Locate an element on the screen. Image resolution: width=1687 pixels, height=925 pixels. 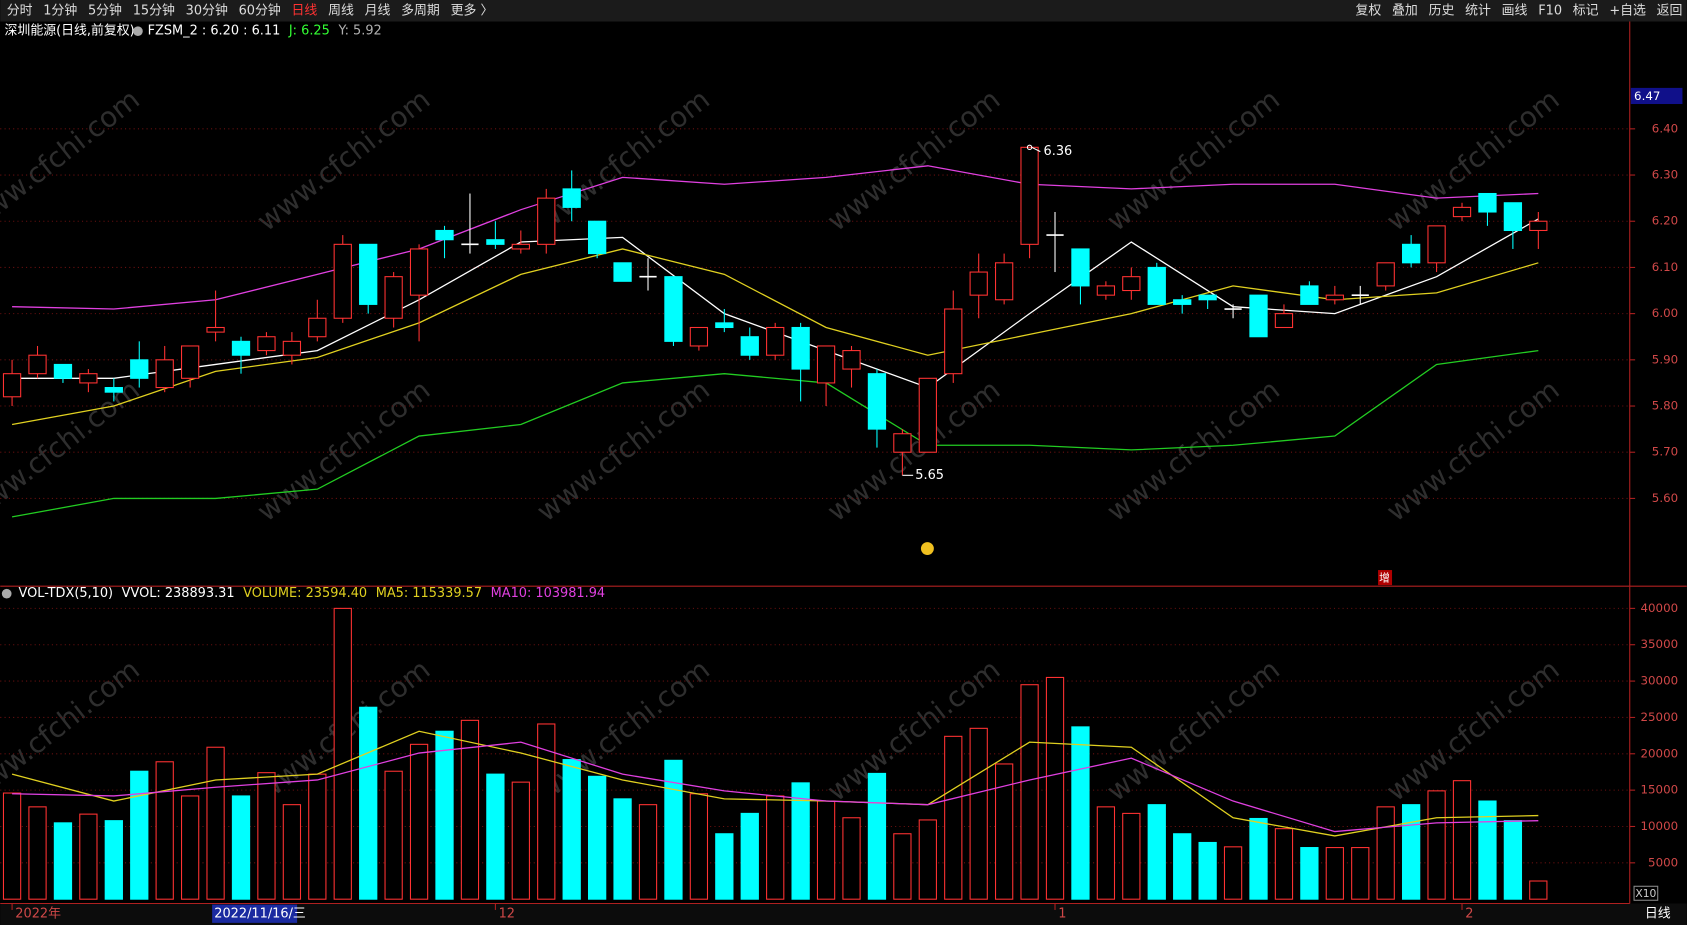
tool-button: 复权 is located at coordinates (1369, 10).